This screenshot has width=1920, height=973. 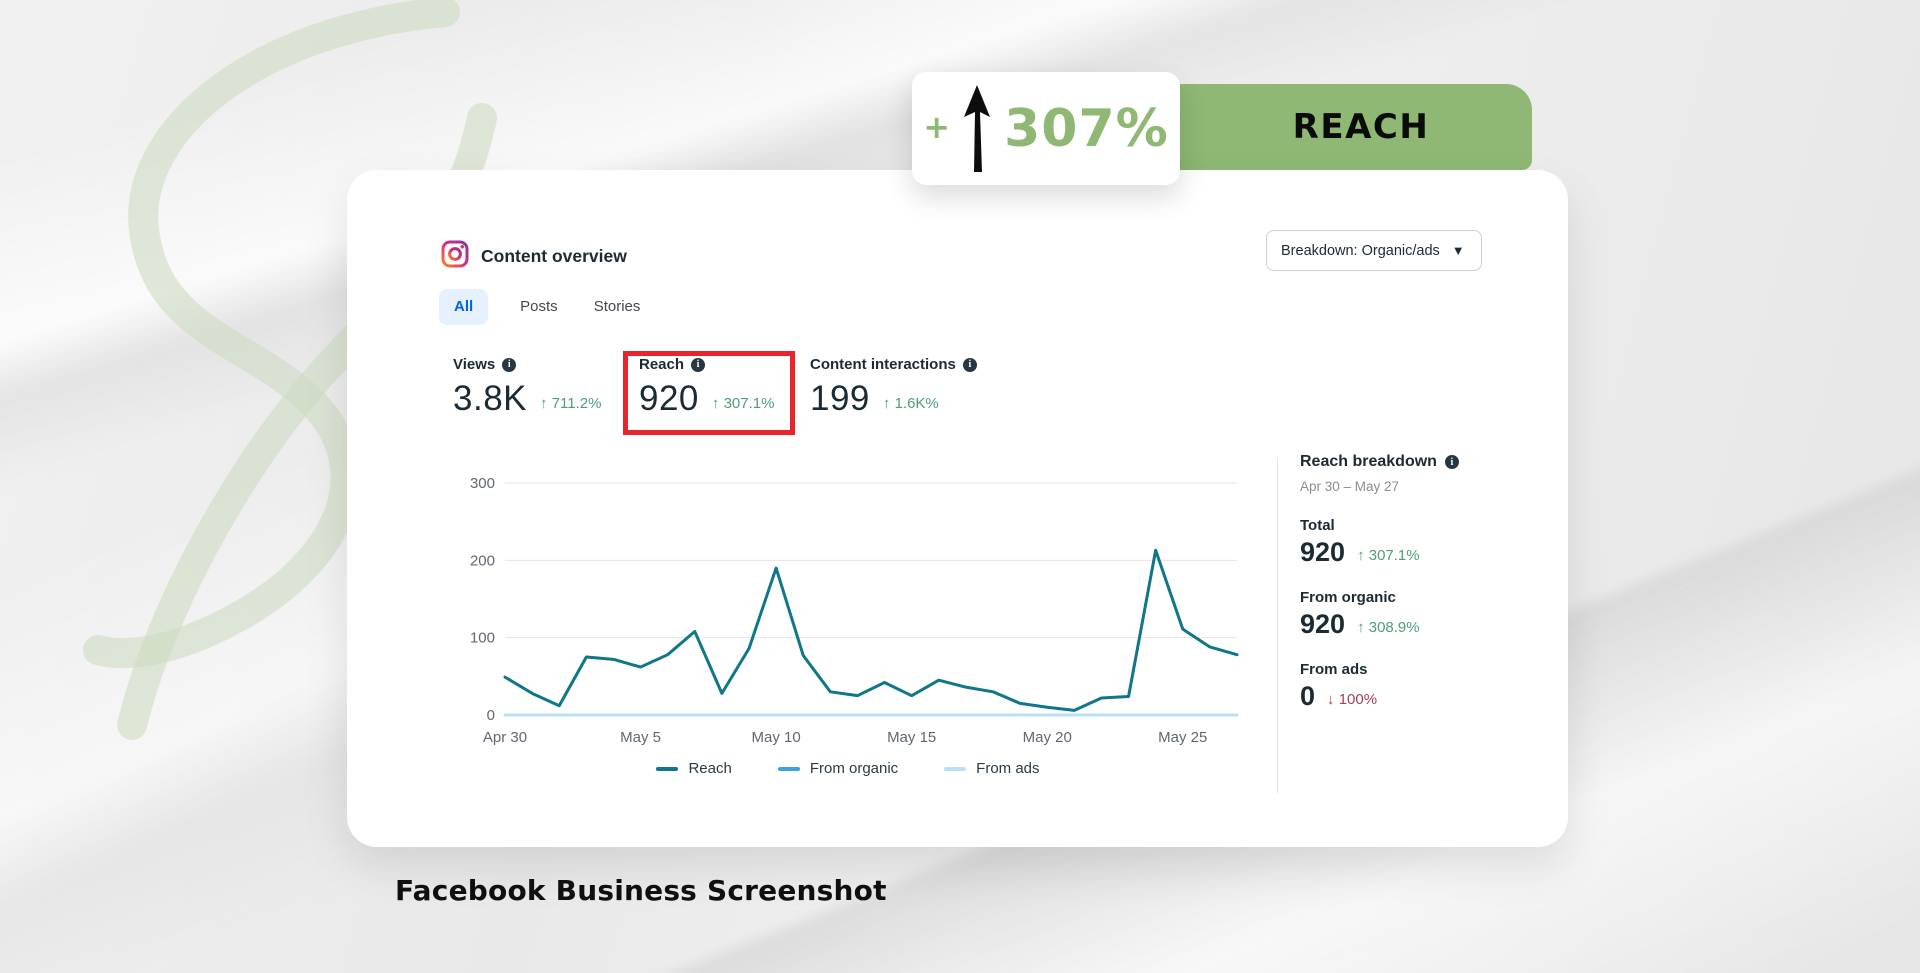 I want to click on growth-value: 307%, so click(x=1086, y=128).